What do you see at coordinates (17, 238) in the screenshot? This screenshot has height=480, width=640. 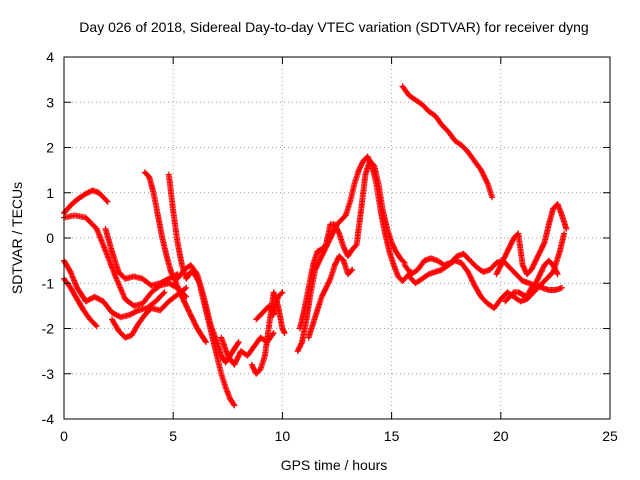 I see `y-axis-label: SDTVAR / TECUs` at bounding box center [17, 238].